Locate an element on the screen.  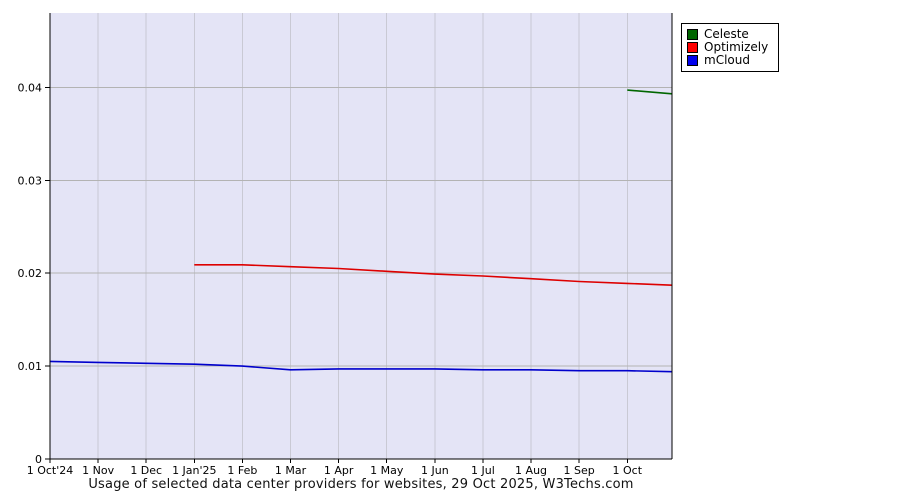
y-tick-label: 0.03 is located at coordinates (30, 180).